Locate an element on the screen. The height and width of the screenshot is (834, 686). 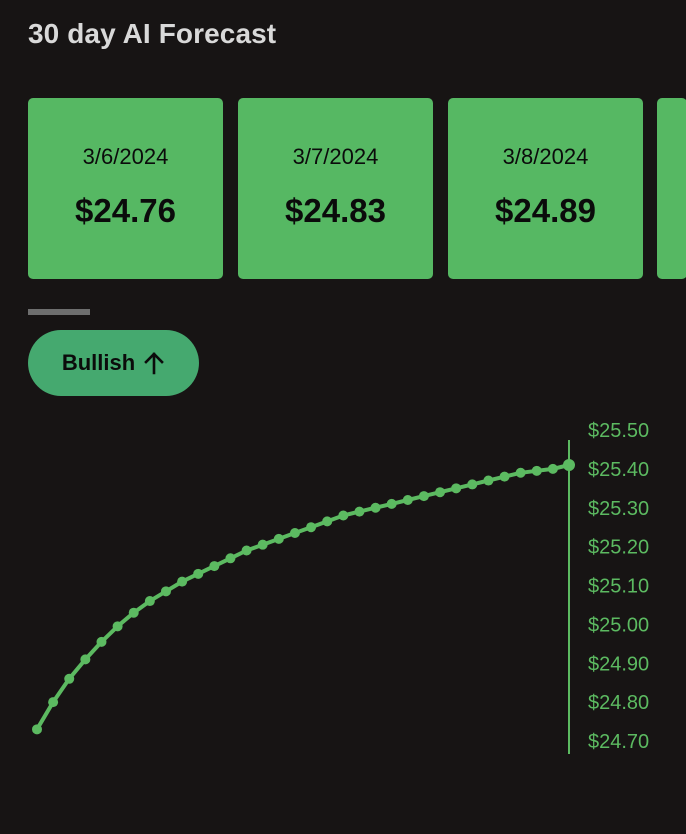
forecast-date: 3/6/2024 is located at coordinates (125, 156).